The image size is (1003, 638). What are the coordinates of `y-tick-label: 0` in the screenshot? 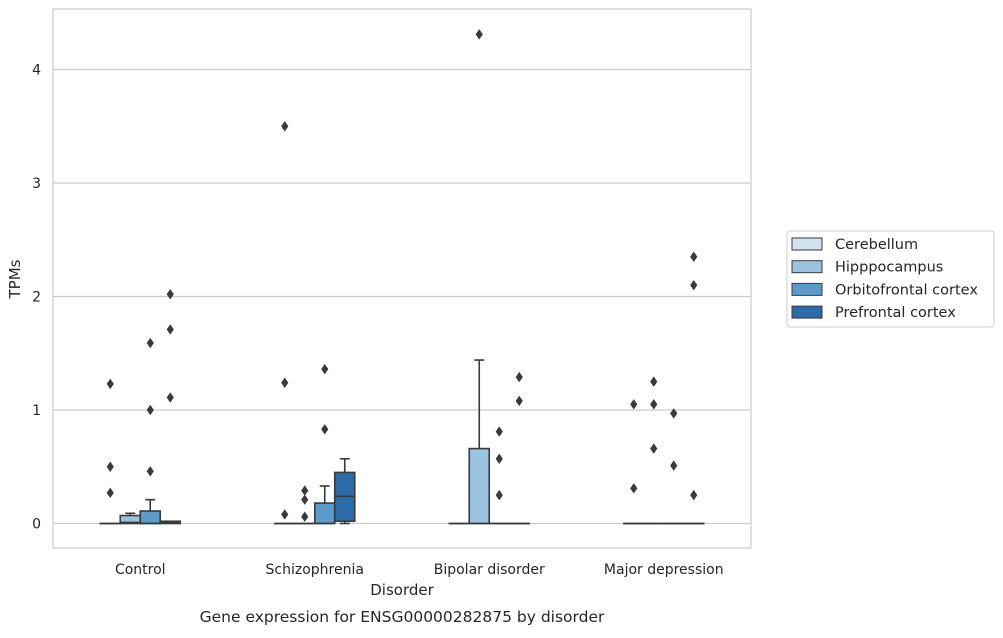 It's located at (36, 525).